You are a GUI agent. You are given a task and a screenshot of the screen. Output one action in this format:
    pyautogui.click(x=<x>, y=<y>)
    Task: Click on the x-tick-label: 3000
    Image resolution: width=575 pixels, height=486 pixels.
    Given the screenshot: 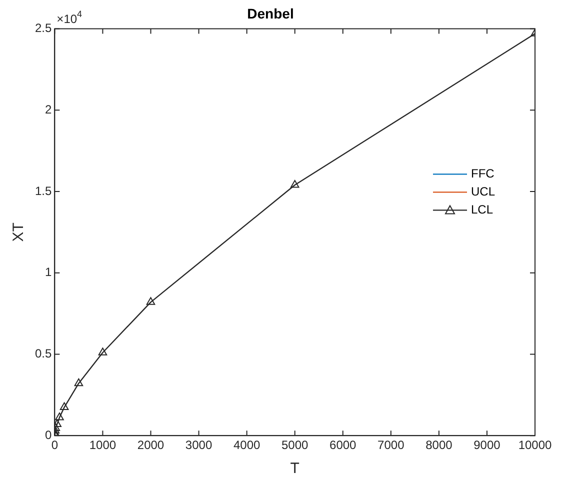 What is the action you would take?
    pyautogui.click(x=198, y=445)
    